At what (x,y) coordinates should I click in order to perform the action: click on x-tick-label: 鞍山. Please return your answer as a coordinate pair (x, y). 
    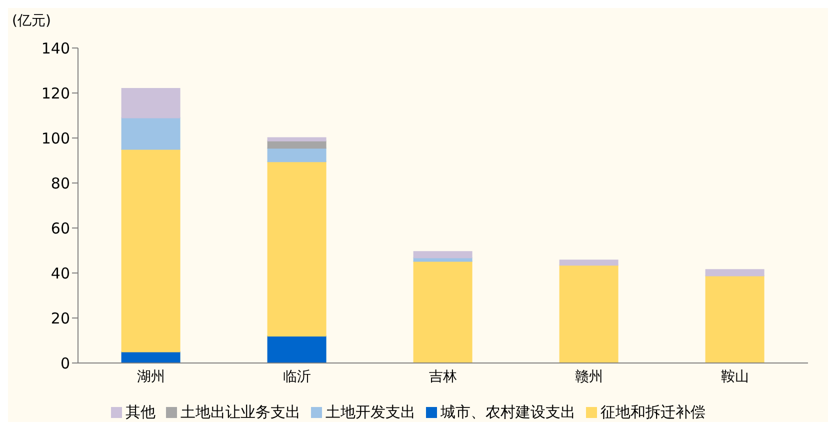
    Looking at the image, I should click on (735, 376).